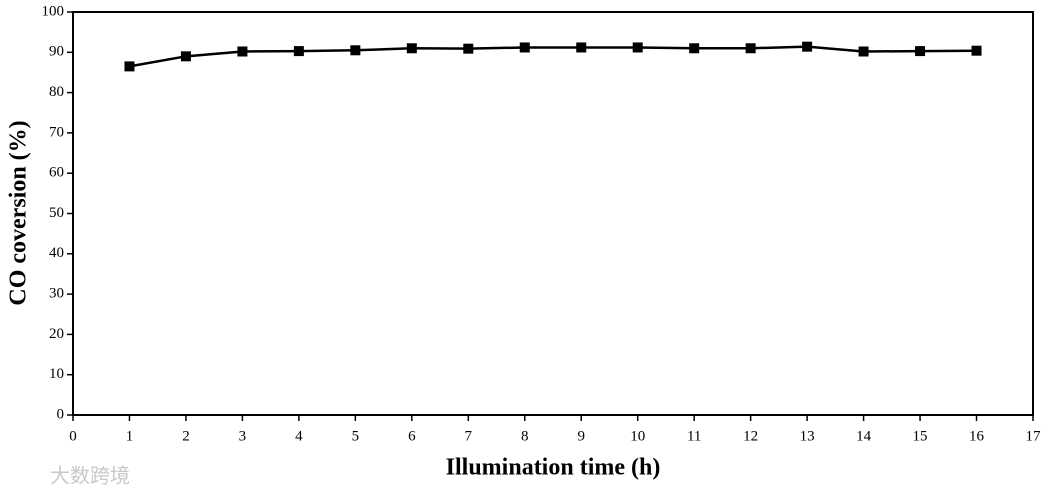 The image size is (1063, 496). I want to click on x-tick-label: 13, so click(807, 436).